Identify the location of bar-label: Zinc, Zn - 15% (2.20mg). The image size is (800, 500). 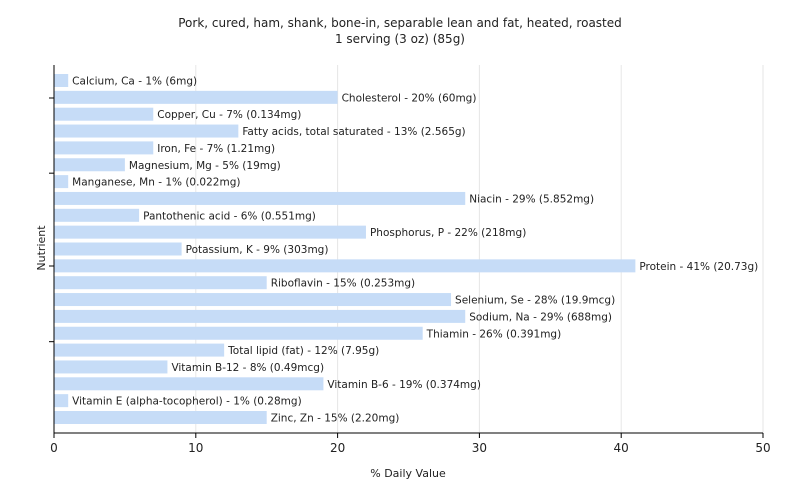
(335, 419).